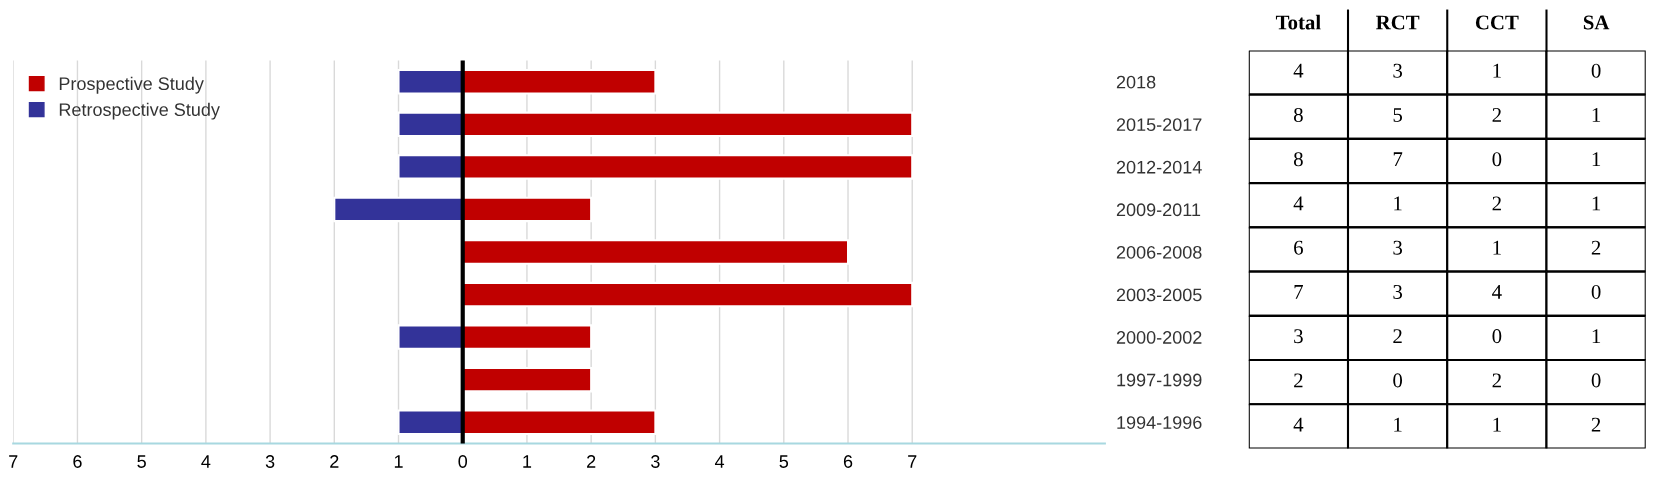  Describe the element at coordinates (463, 461) in the screenshot. I see `x-tick-label: 0` at that location.